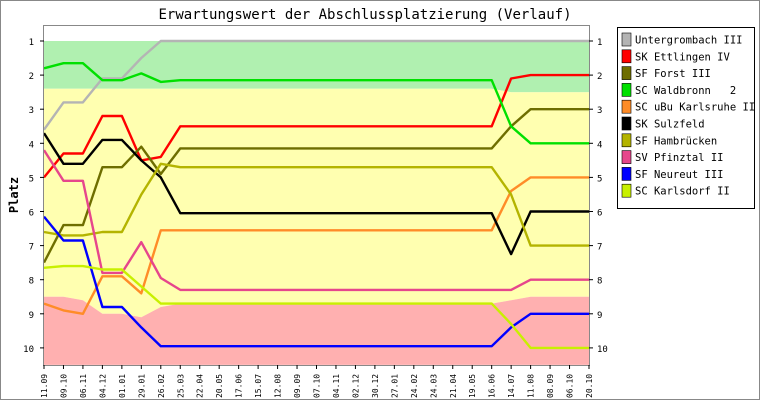  What do you see at coordinates (599, 214) in the screenshot?
I see `y-tick-label-right: 6` at bounding box center [599, 214].